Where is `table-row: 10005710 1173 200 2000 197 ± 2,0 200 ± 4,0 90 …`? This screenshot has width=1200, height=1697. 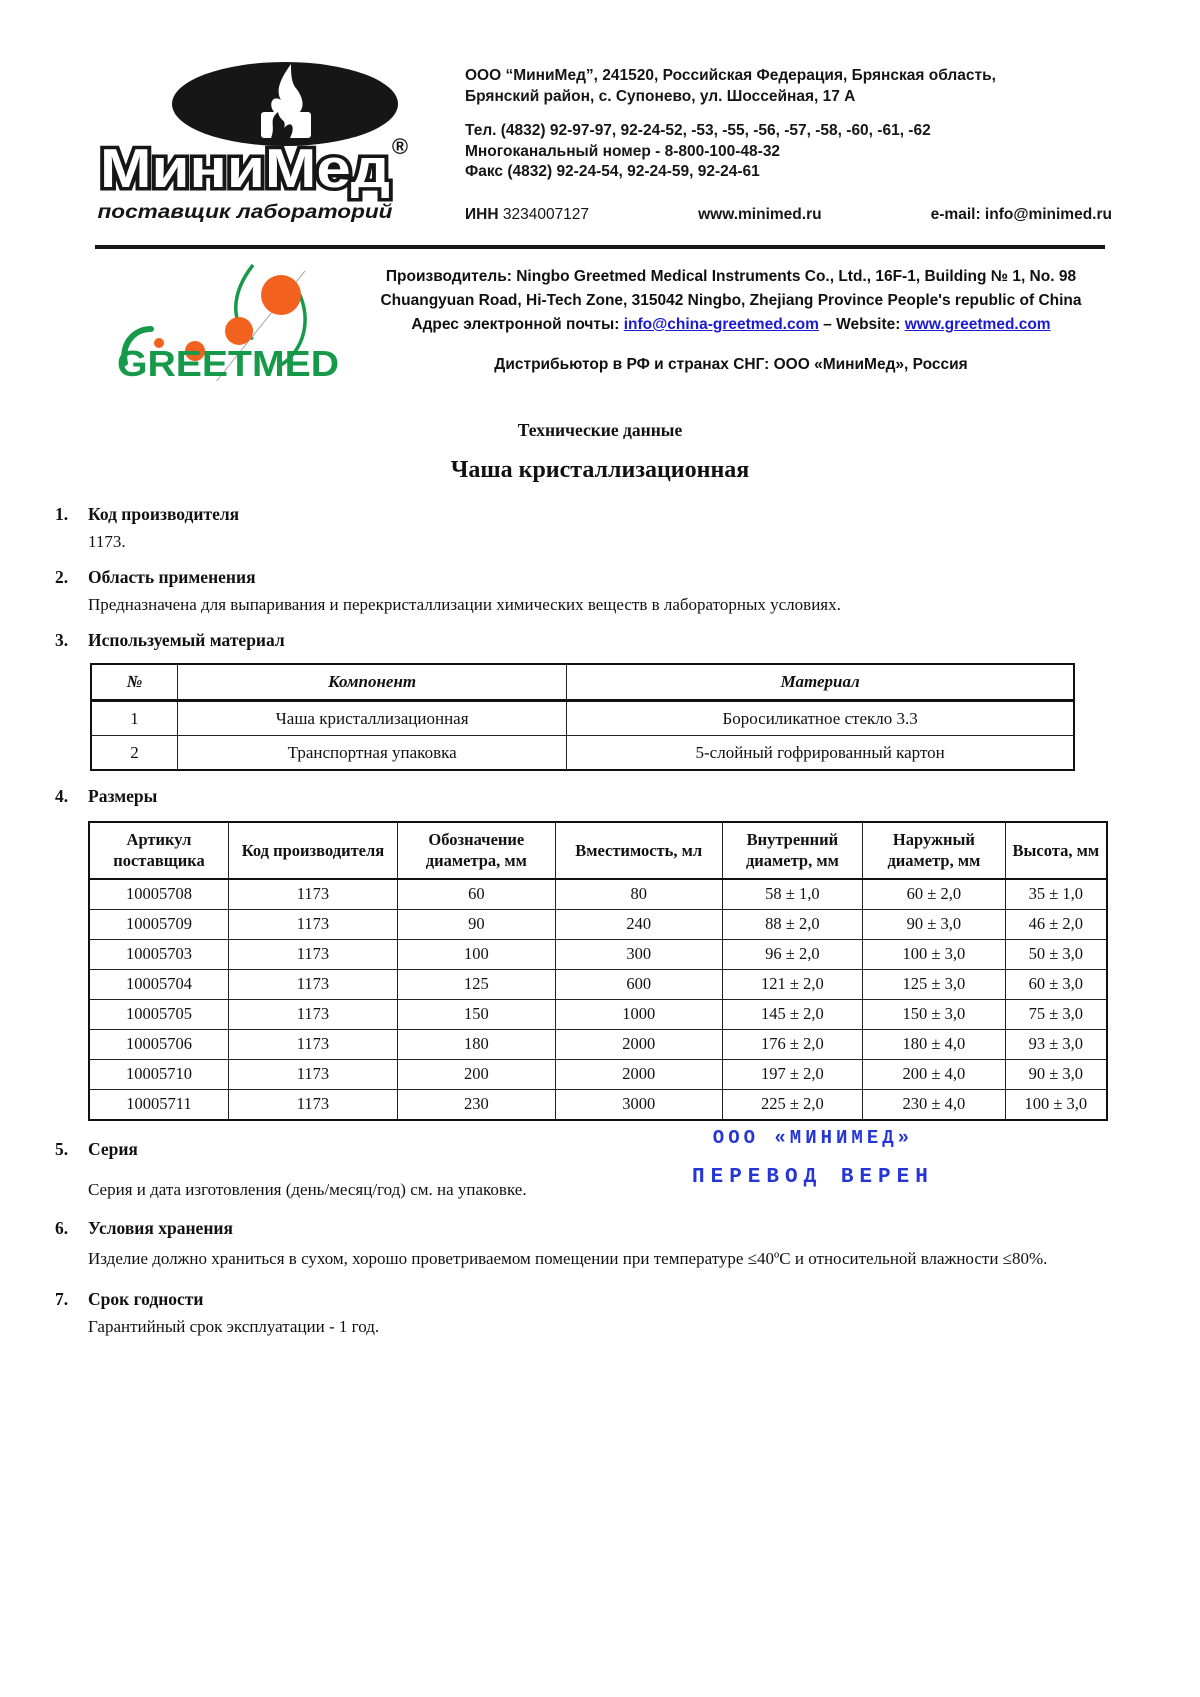
table-row: 10005710 1173 200 2000 197 ± 2,0 200 ± 4,0 90 … is located at coordinates (598, 1074).